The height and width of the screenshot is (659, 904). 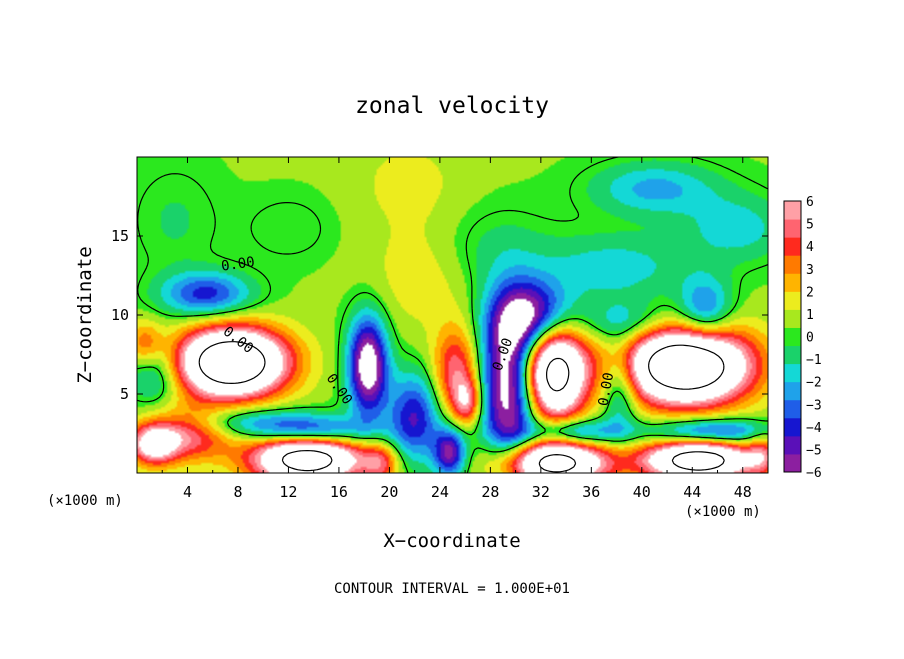 I want to click on x-unit-label-right: (×1000 m), so click(x=723, y=512).